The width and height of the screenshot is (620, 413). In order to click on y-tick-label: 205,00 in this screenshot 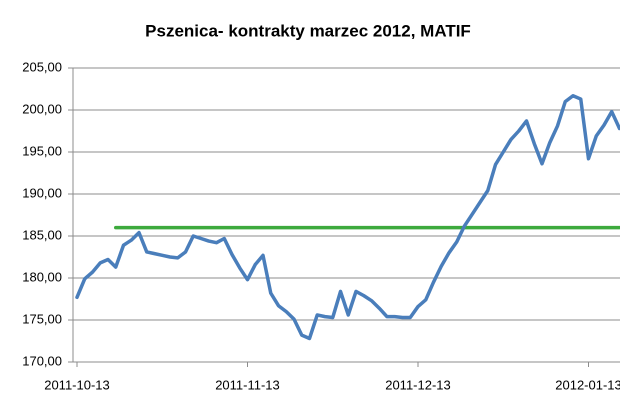, I will do `click(42, 66)`.